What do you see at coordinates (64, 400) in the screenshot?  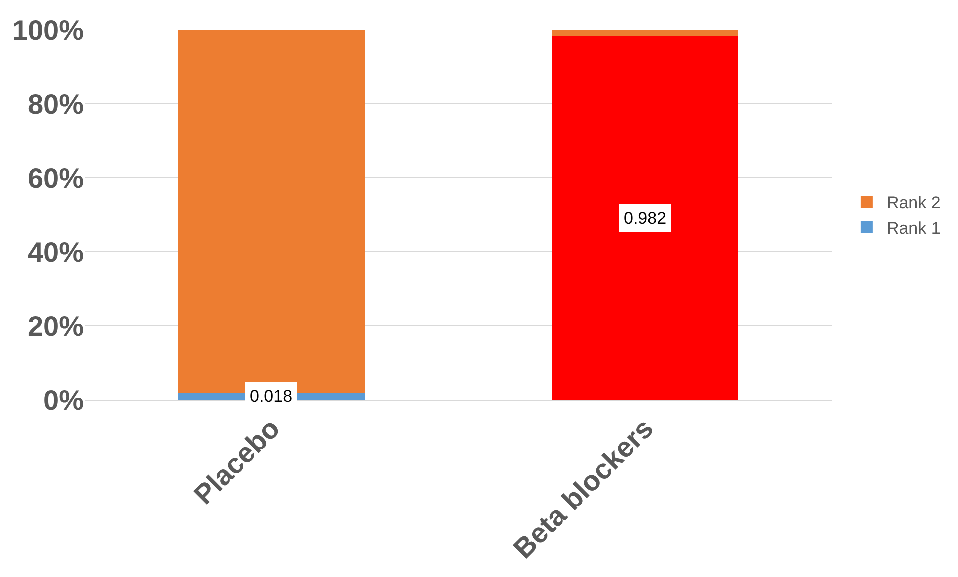 I see `y-tick-label: 0%` at bounding box center [64, 400].